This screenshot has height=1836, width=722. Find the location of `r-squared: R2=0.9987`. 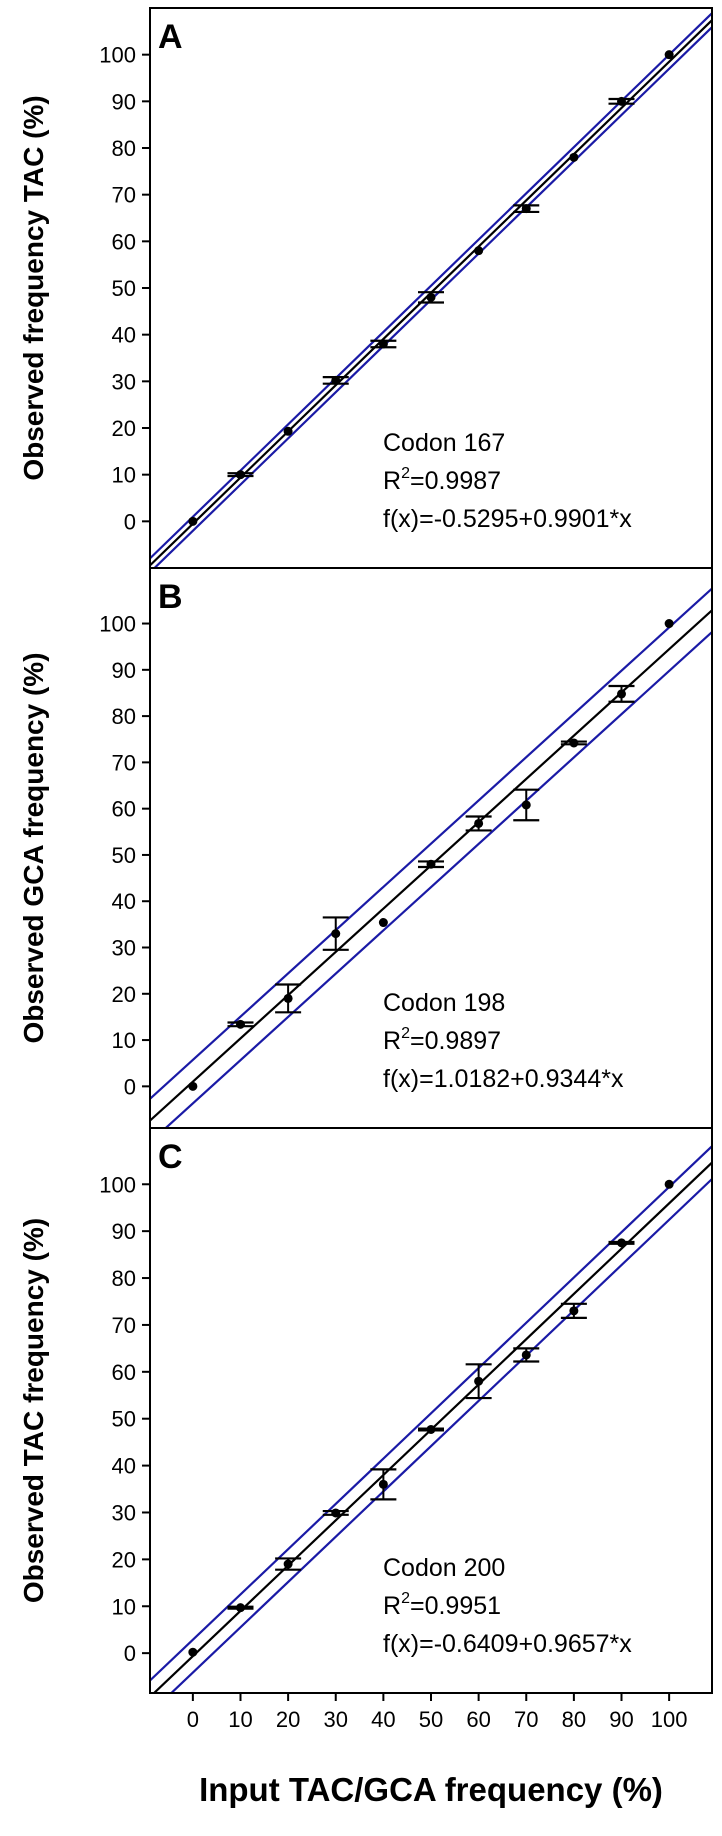

r-squared: R2=0.9987 is located at coordinates (442, 480).